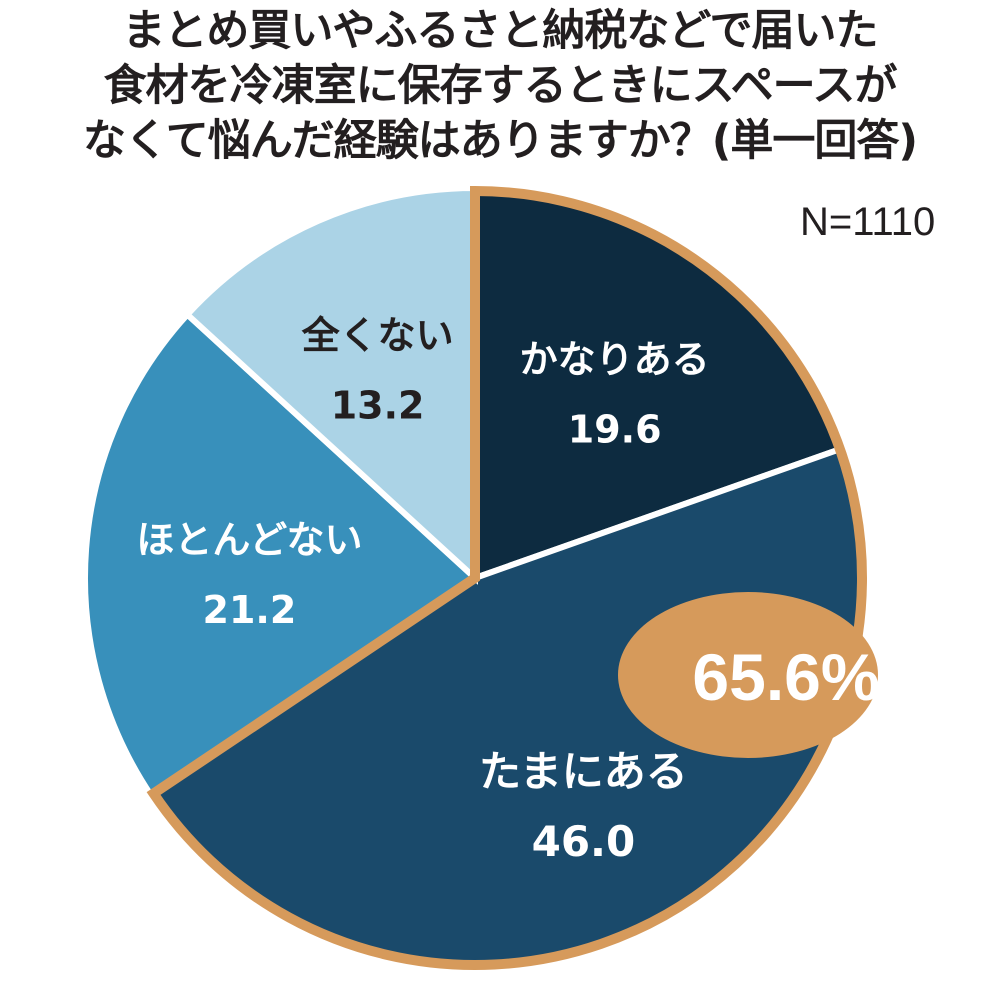 This screenshot has height=989, width=1000. Describe the element at coordinates (377, 336) in the screenshot. I see `slice-category-label: 全くない` at that location.